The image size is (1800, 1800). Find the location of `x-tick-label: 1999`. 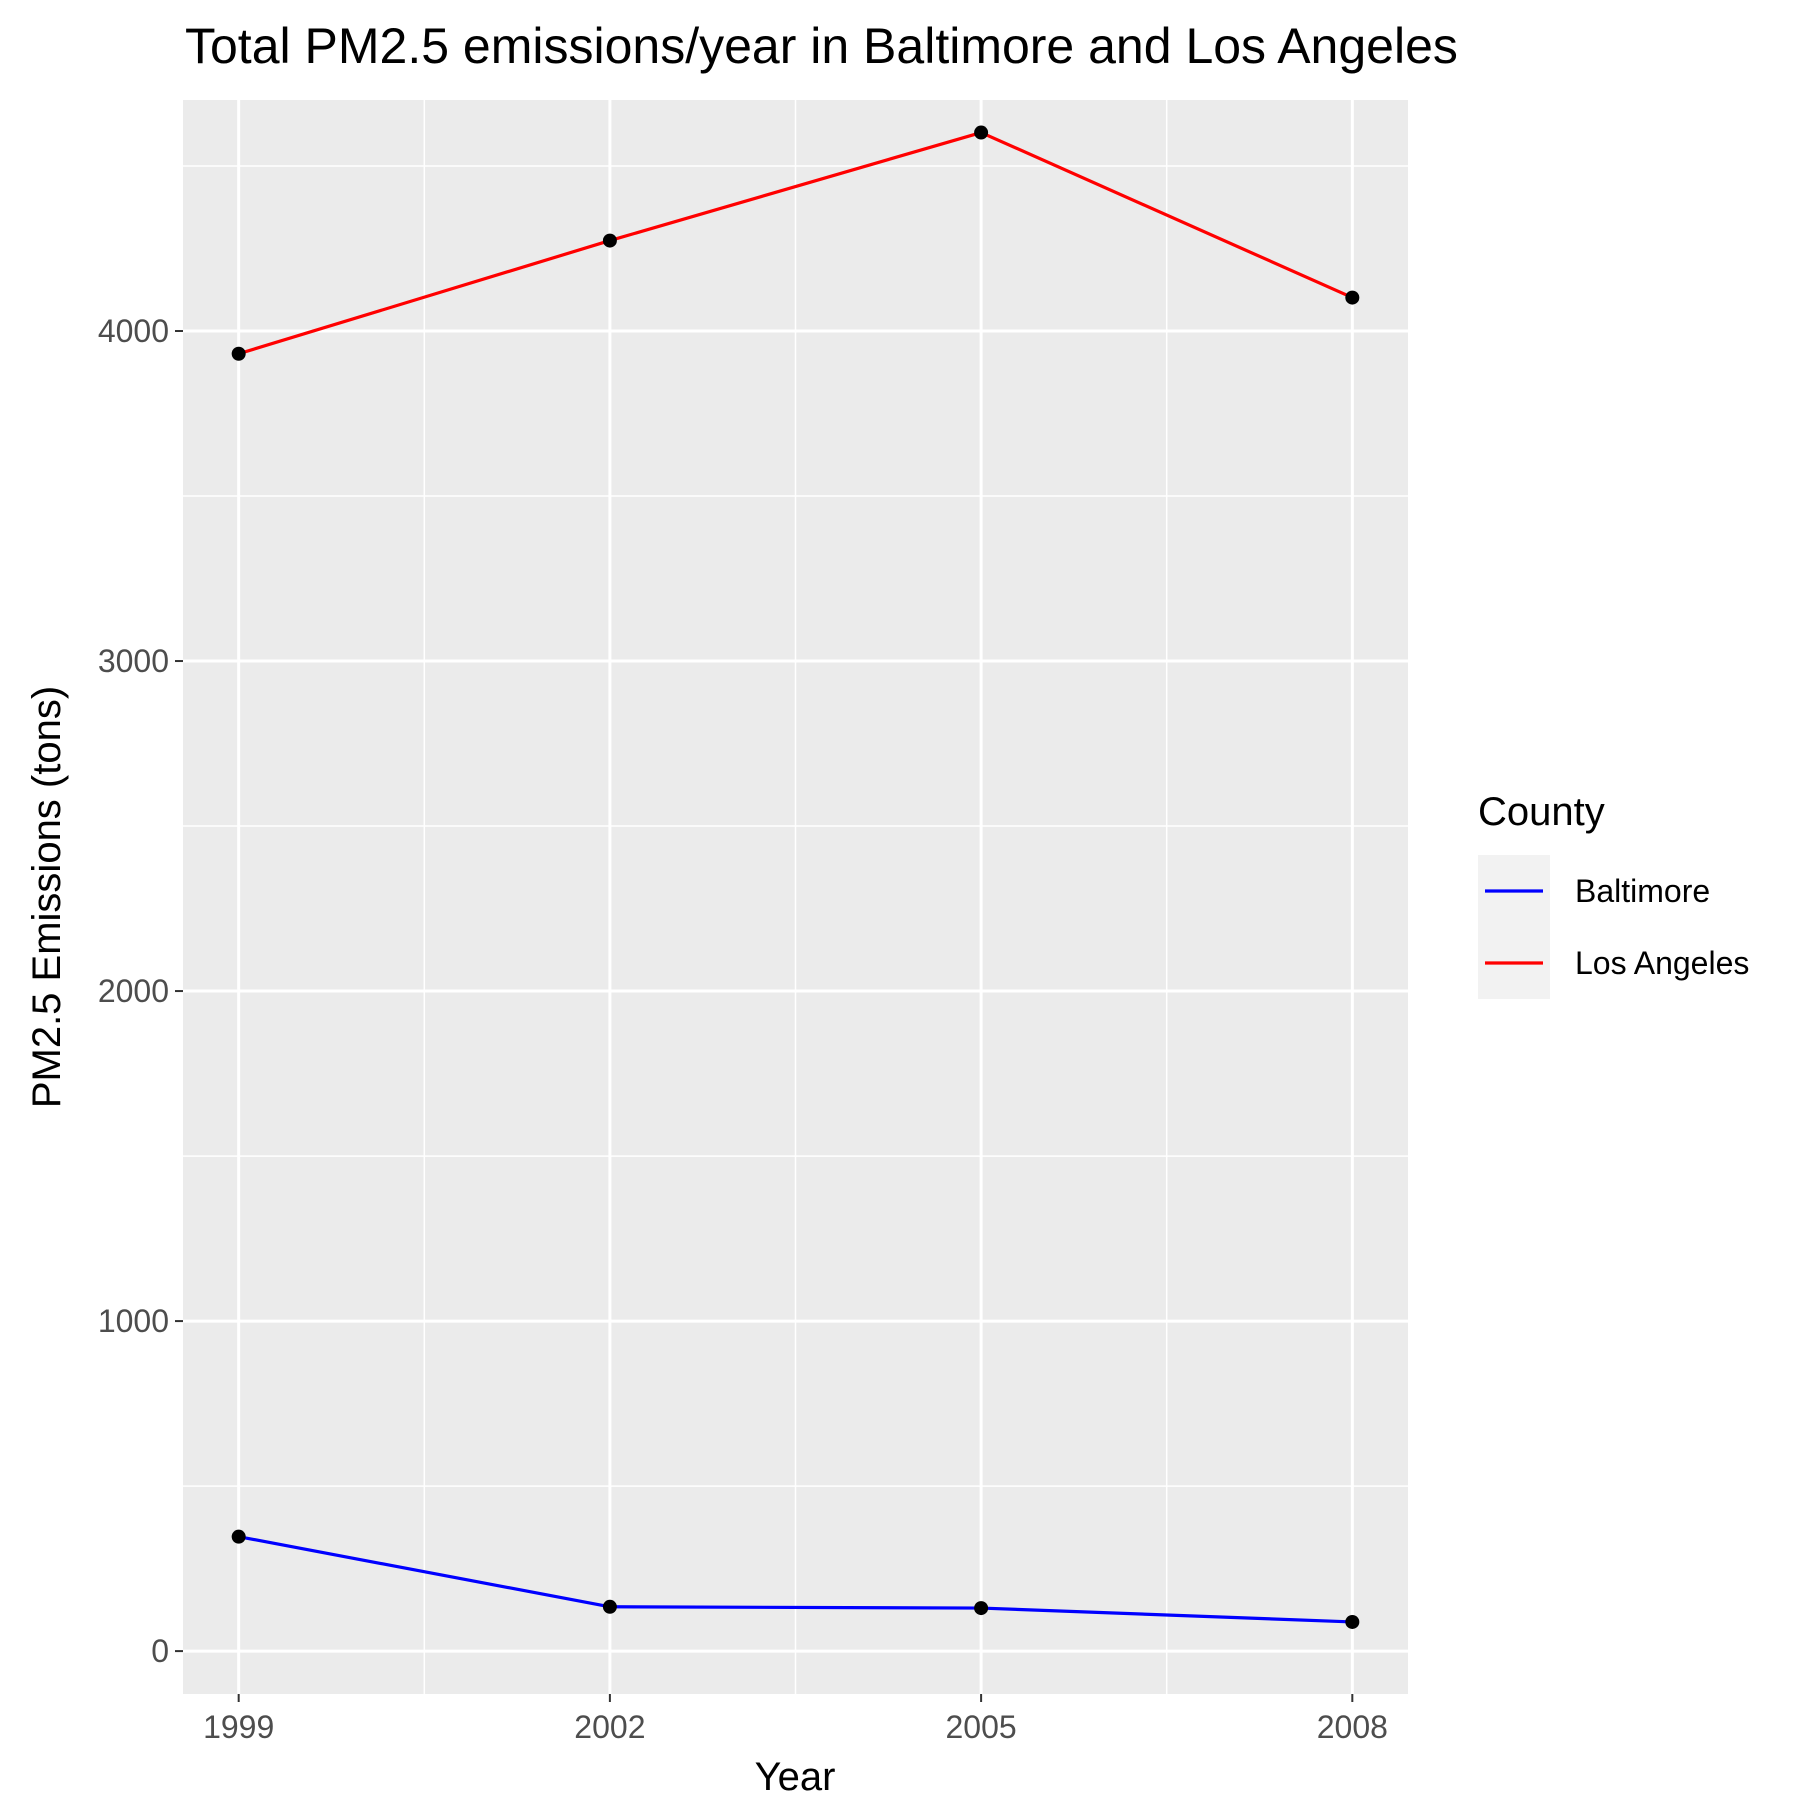

x-tick-label: 1999 is located at coordinates (238, 1727).